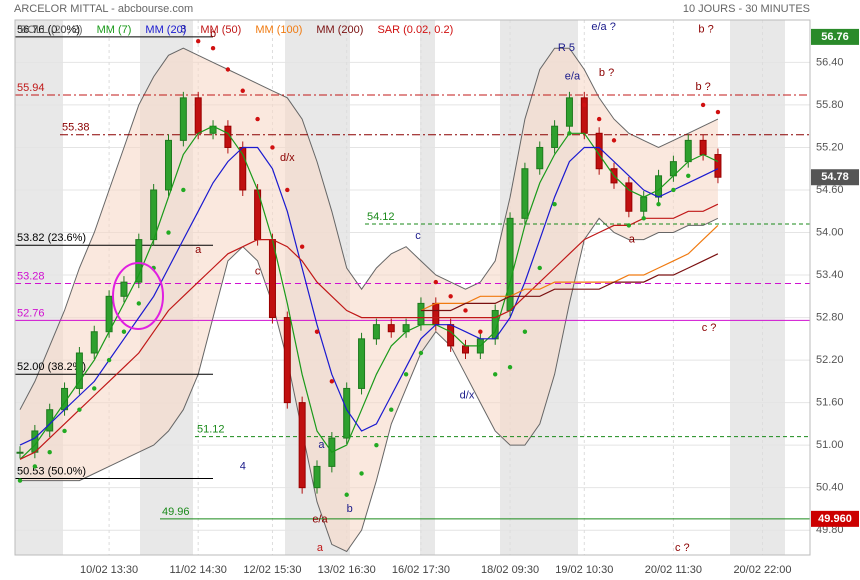  What do you see at coordinates (51, 238) in the screenshot?
I see `level-label: 53.82 (23.6%)` at bounding box center [51, 238].